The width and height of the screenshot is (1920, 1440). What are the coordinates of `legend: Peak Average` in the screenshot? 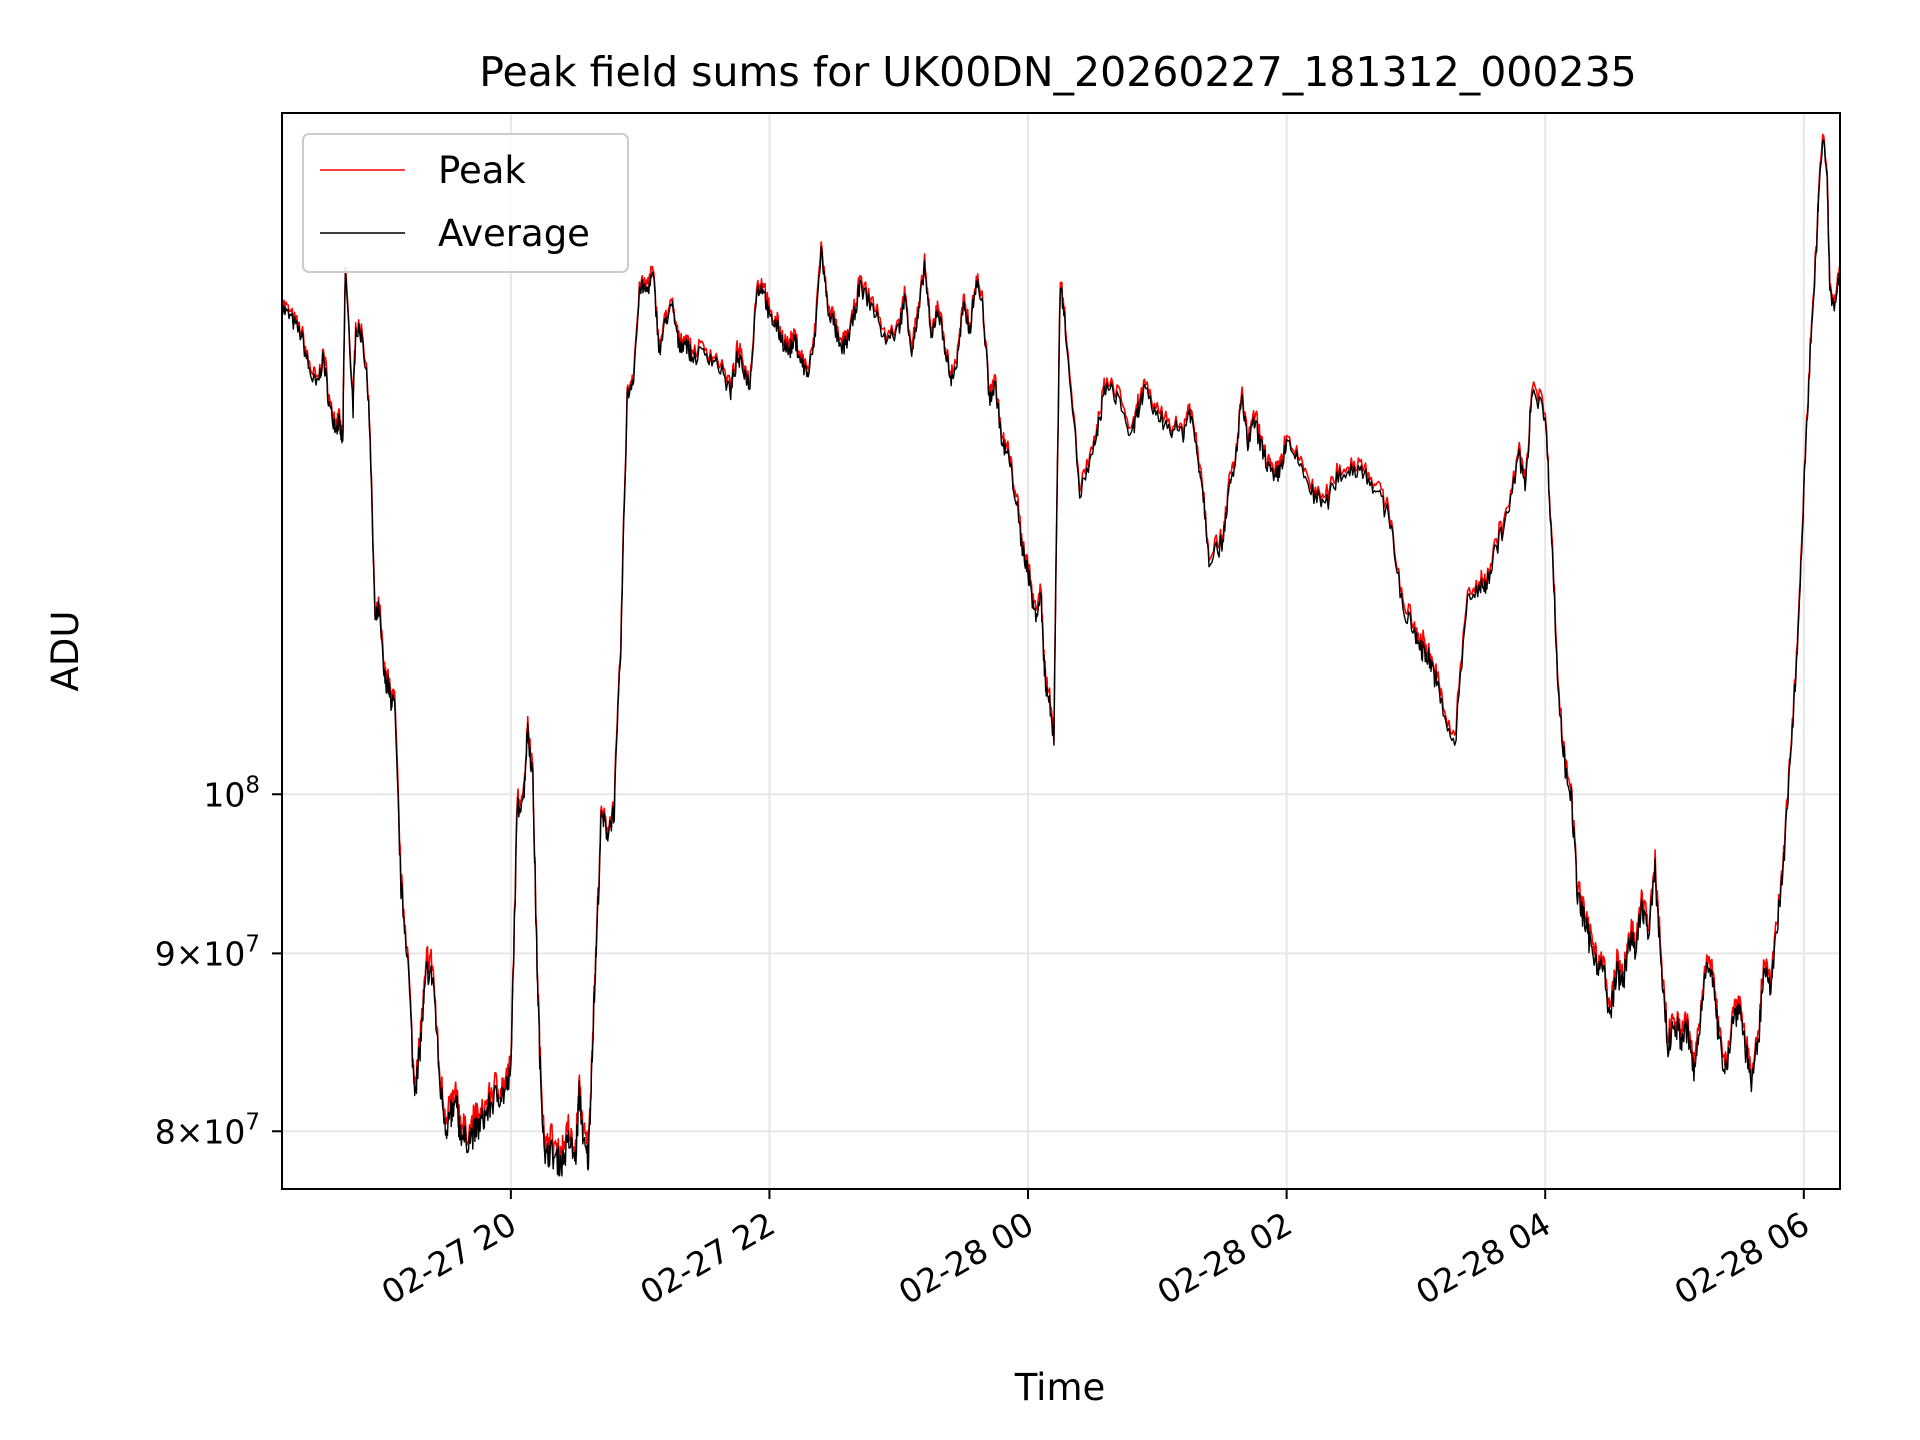 It's located at (465, 203).